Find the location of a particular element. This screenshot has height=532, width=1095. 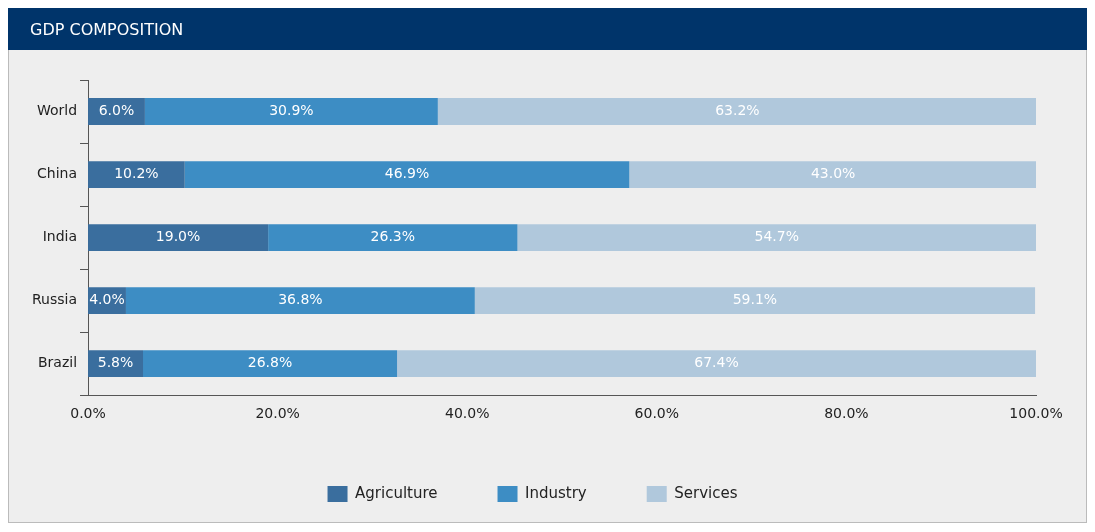

data-label: 63.2% is located at coordinates (737, 110).